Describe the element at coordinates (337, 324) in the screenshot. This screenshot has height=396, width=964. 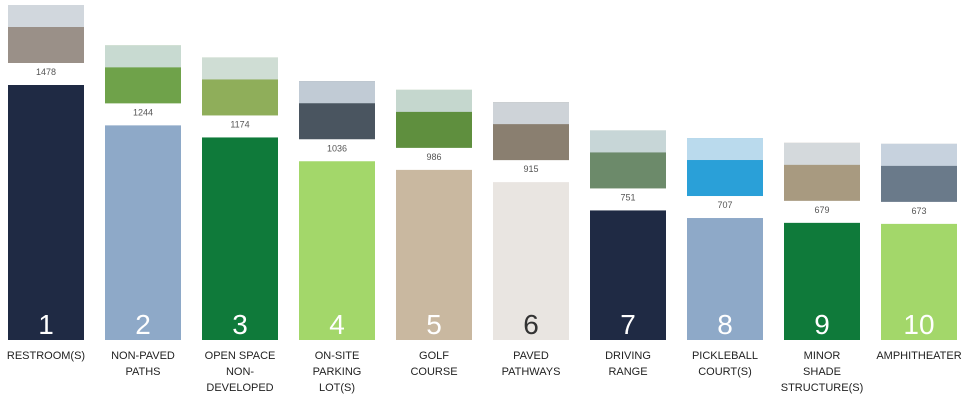
I see `rank-label: 4` at that location.